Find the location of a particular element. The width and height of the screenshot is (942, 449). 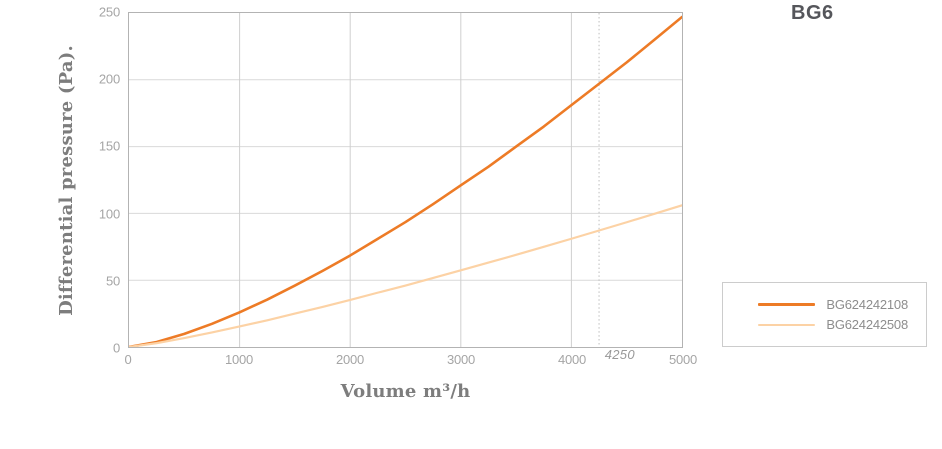

x-axis-title: Volume m³/h is located at coordinates (405, 391).